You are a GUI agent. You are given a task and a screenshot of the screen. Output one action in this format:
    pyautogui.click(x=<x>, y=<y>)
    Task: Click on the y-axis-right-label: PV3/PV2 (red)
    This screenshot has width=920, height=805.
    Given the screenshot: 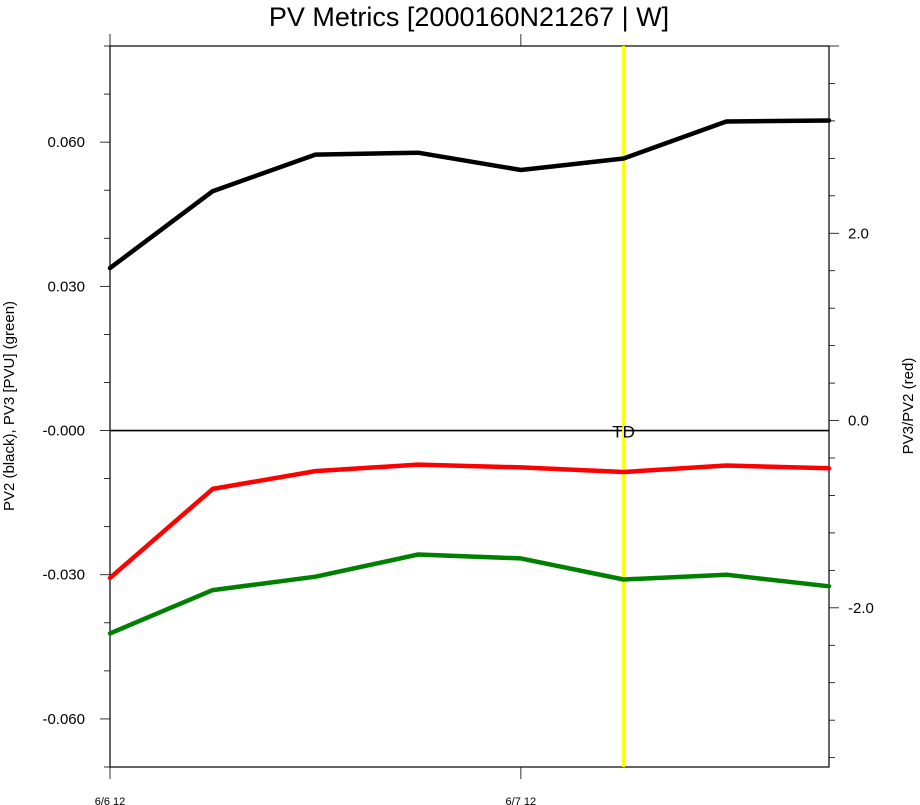 What is the action you would take?
    pyautogui.click(x=908, y=406)
    